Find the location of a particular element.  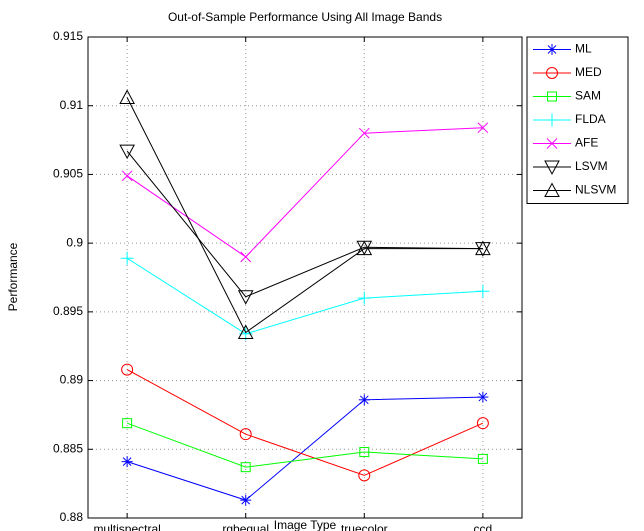

y-axis-label: Performance is located at coordinates (13, 276).